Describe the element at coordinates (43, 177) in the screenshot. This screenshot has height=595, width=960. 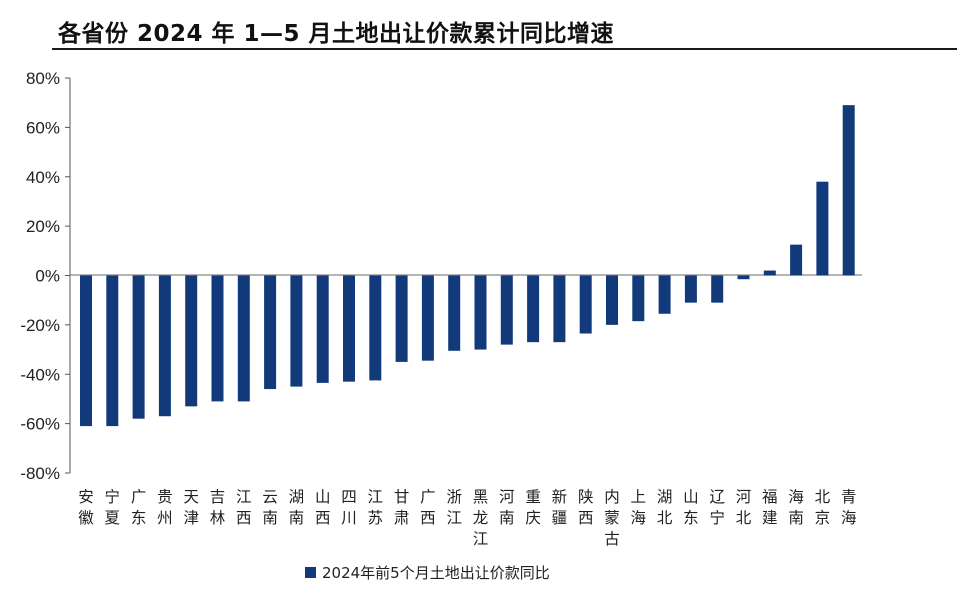
I see `y-tick-label: 40%` at that location.